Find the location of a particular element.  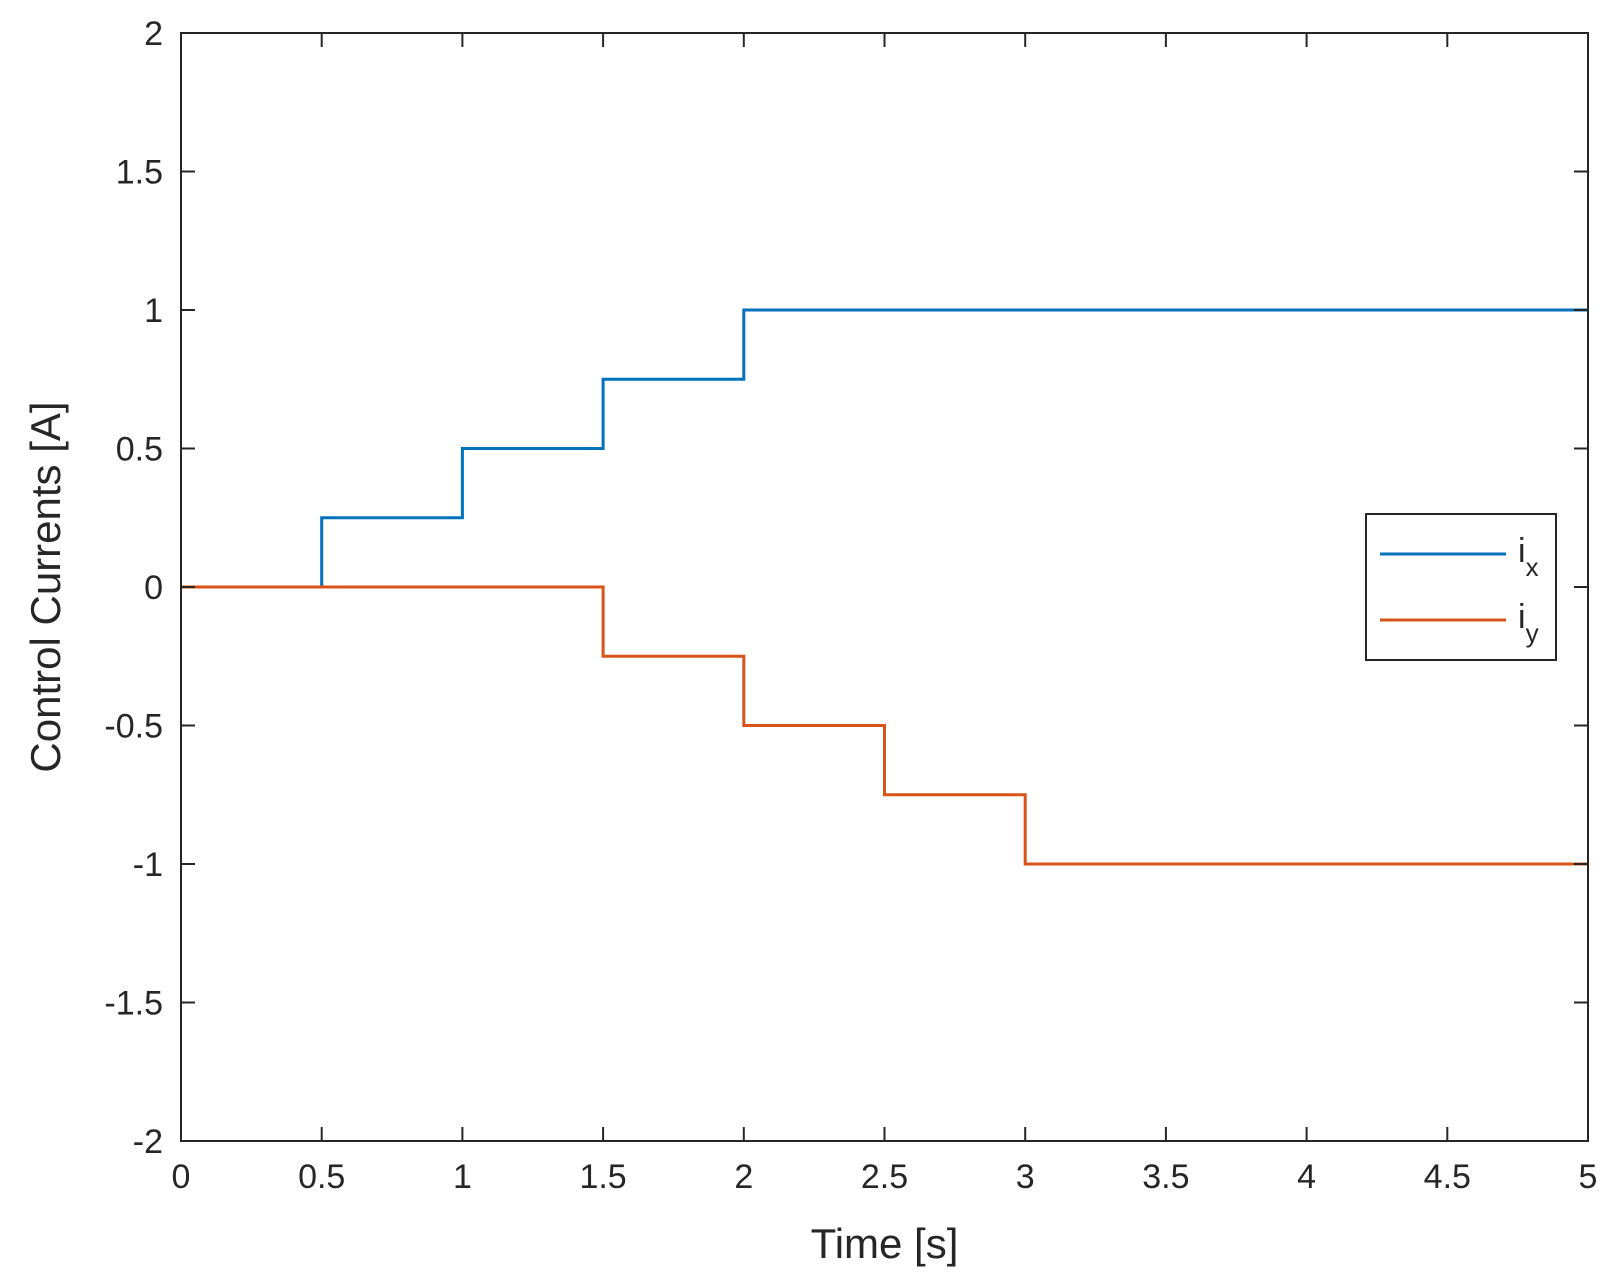

x-tick-label: 4 is located at coordinates (1306, 1177).